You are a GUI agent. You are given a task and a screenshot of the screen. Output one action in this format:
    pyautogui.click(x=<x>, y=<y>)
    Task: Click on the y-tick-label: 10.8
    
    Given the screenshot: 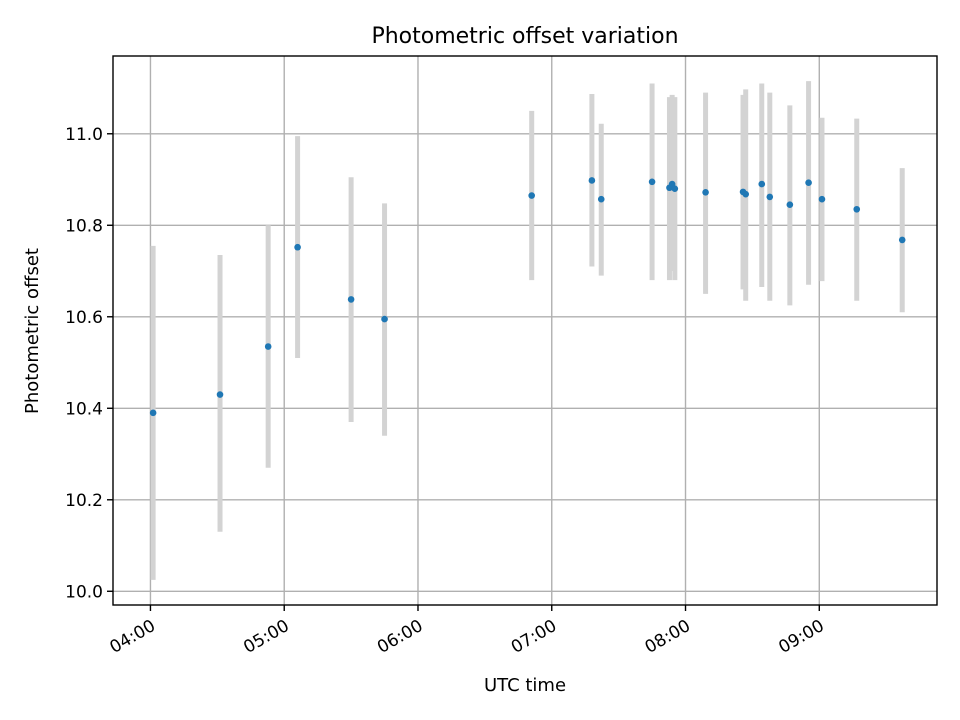 What is the action you would take?
    pyautogui.click(x=84, y=226)
    